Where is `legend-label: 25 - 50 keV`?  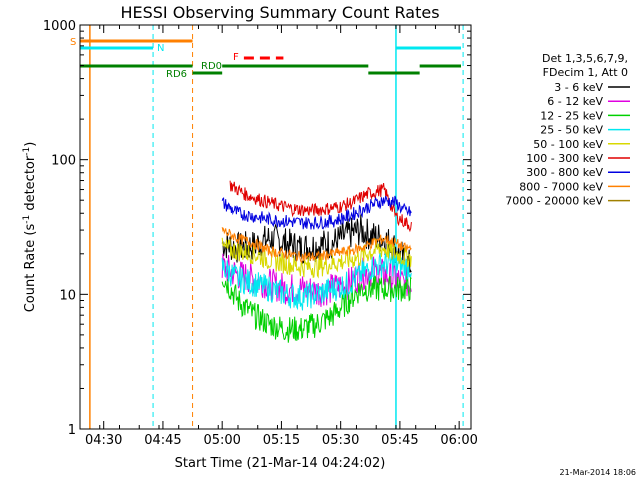
legend-label: 25 - 50 keV is located at coordinates (571, 130).